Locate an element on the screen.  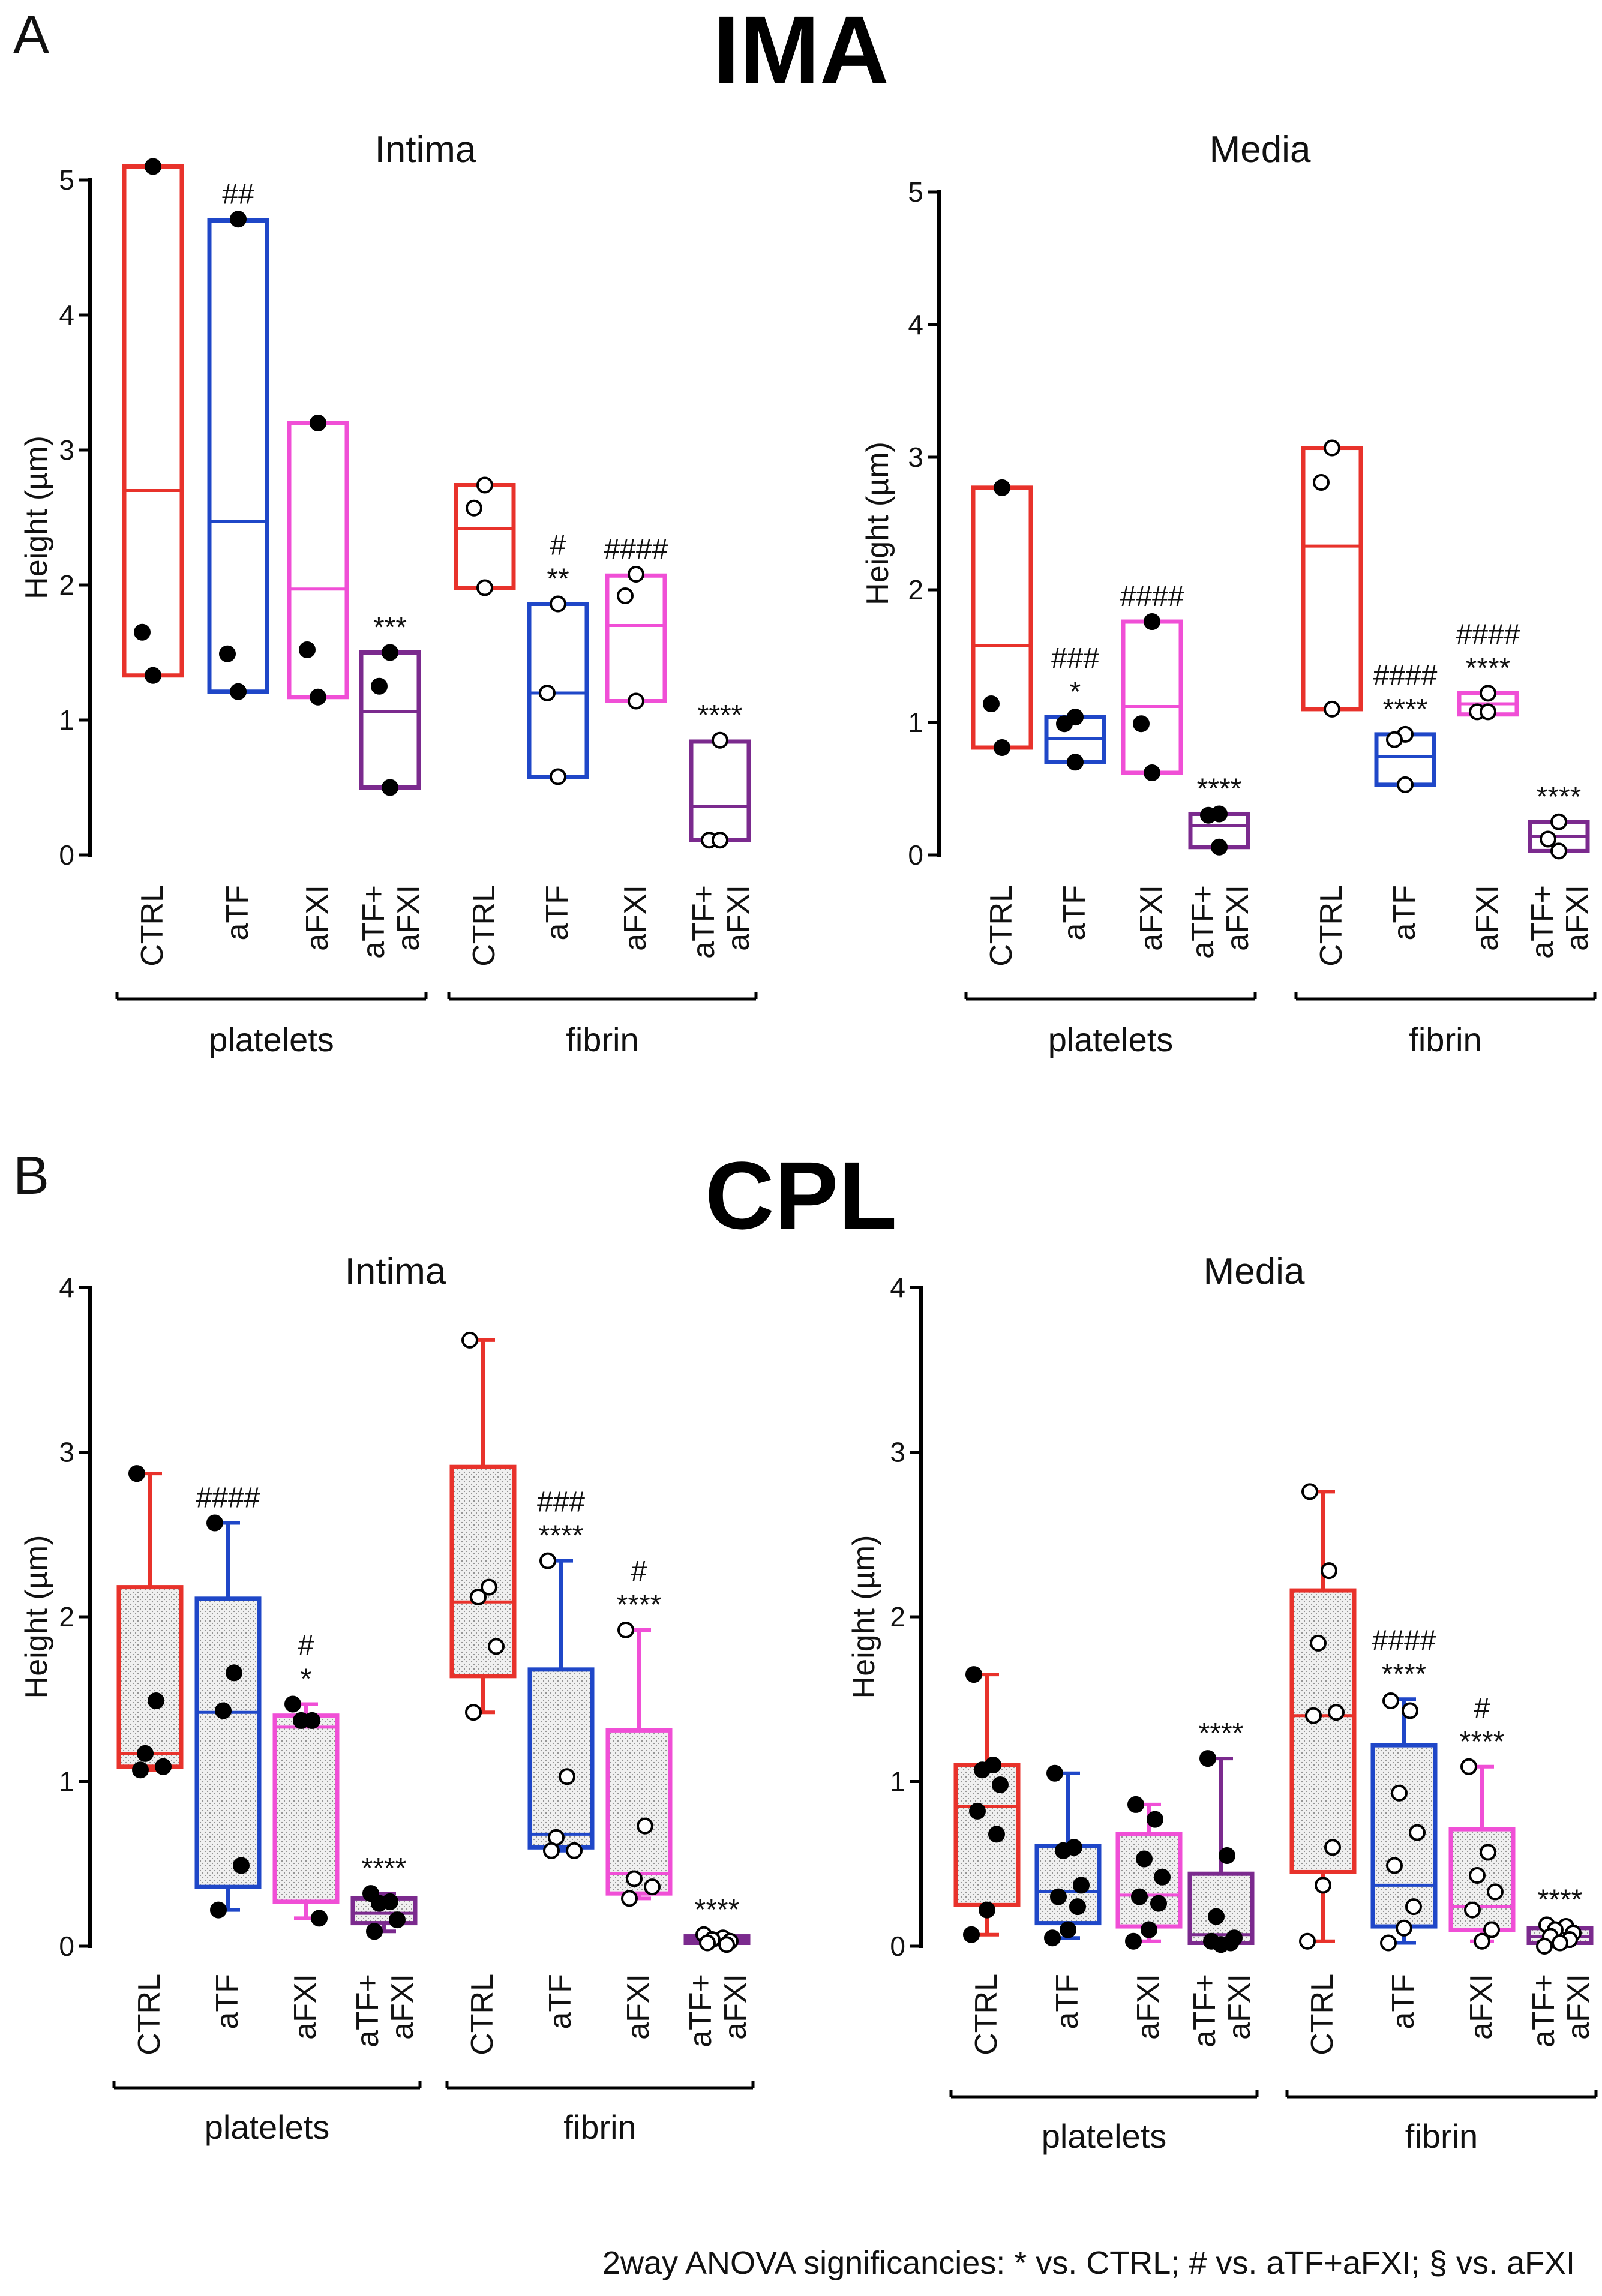
box-platelets-atf is located at coordinates (1068, 1856).